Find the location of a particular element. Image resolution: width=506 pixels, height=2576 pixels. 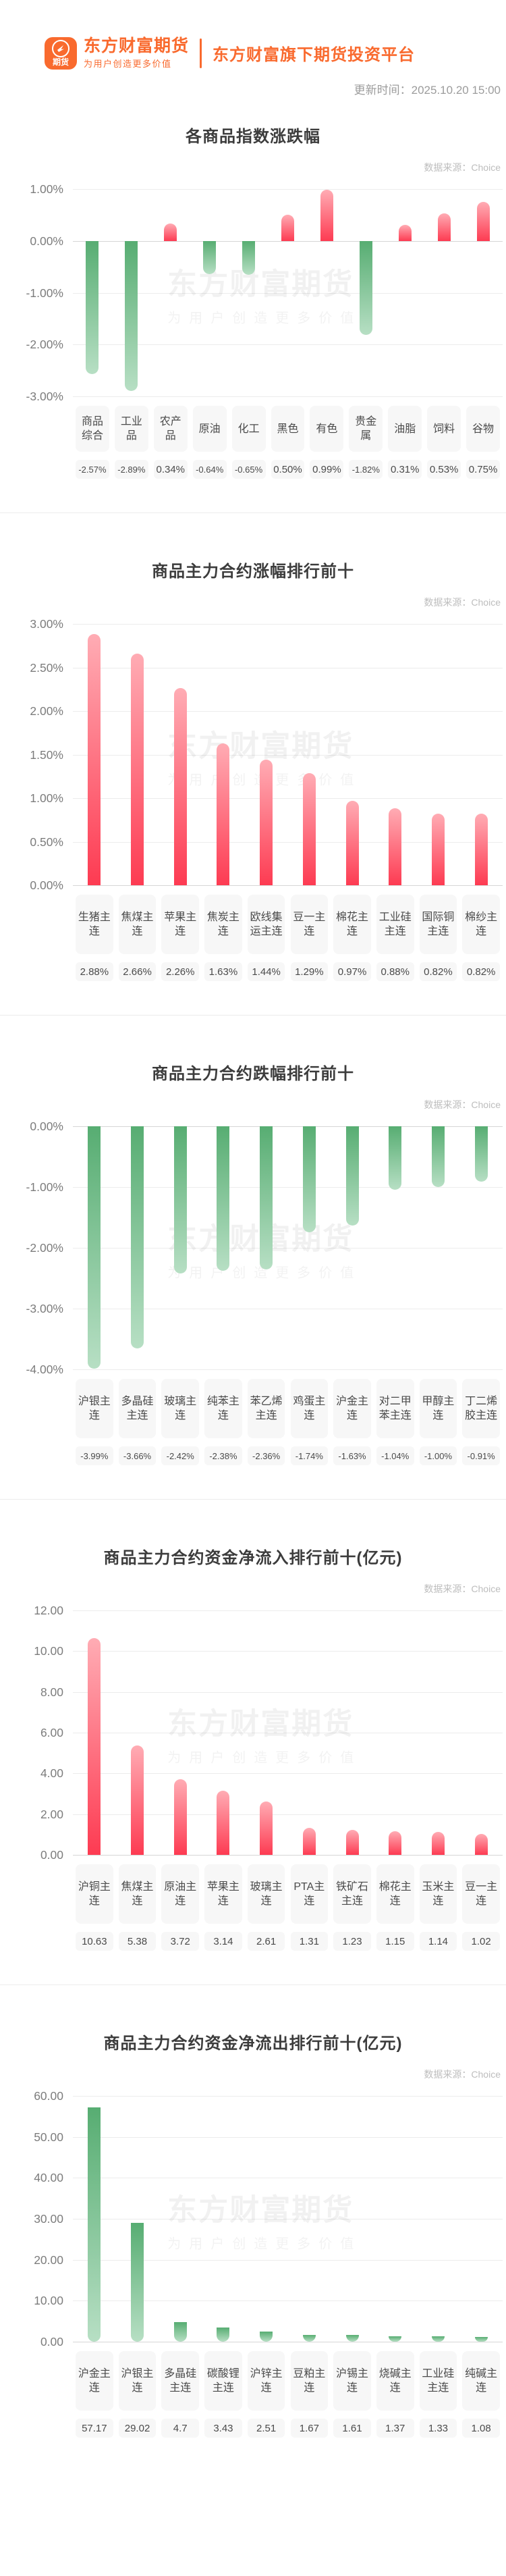

y-axis-tick-label: 1.50% is located at coordinates (47, 755).